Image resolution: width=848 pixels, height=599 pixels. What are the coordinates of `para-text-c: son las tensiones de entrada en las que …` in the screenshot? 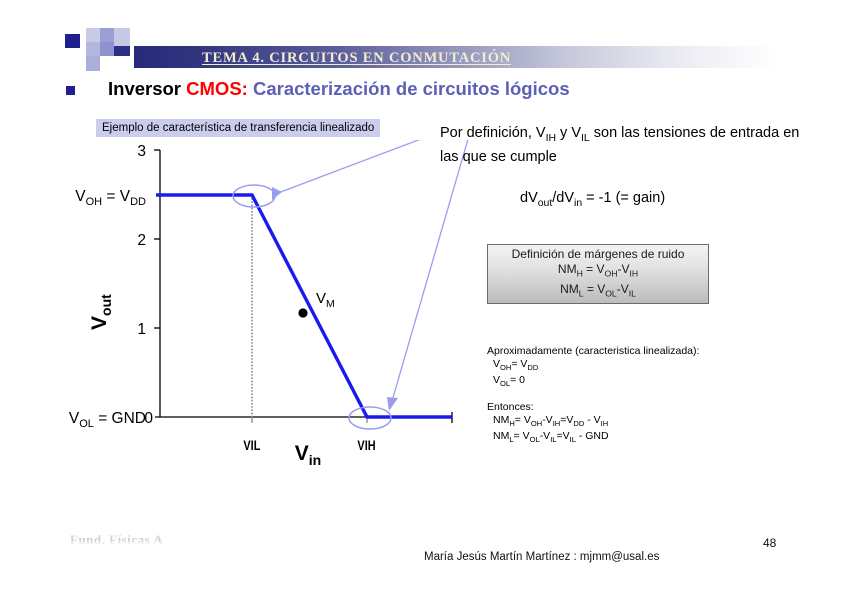 It's located at (620, 145).